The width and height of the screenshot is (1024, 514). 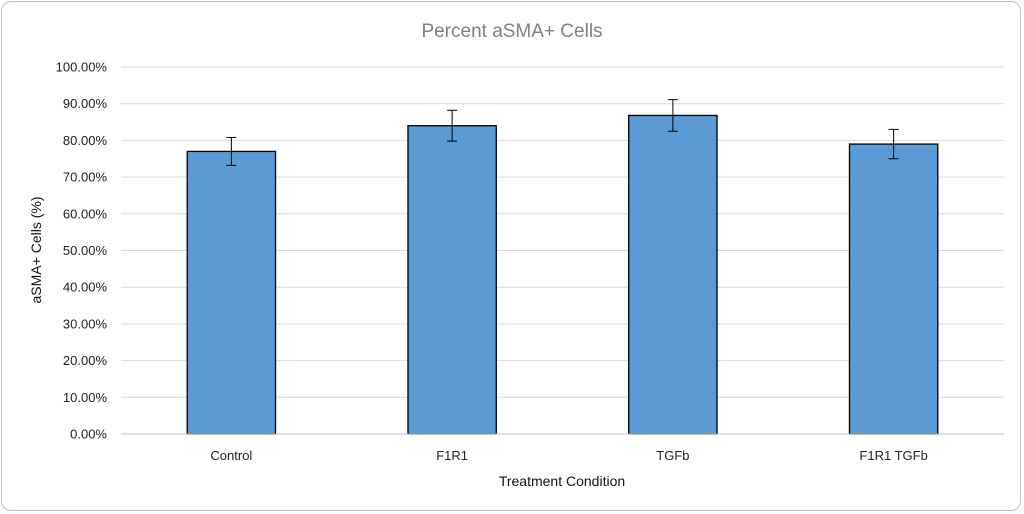 What do you see at coordinates (82, 67) in the screenshot?
I see `y-tick-label: 100.00%` at bounding box center [82, 67].